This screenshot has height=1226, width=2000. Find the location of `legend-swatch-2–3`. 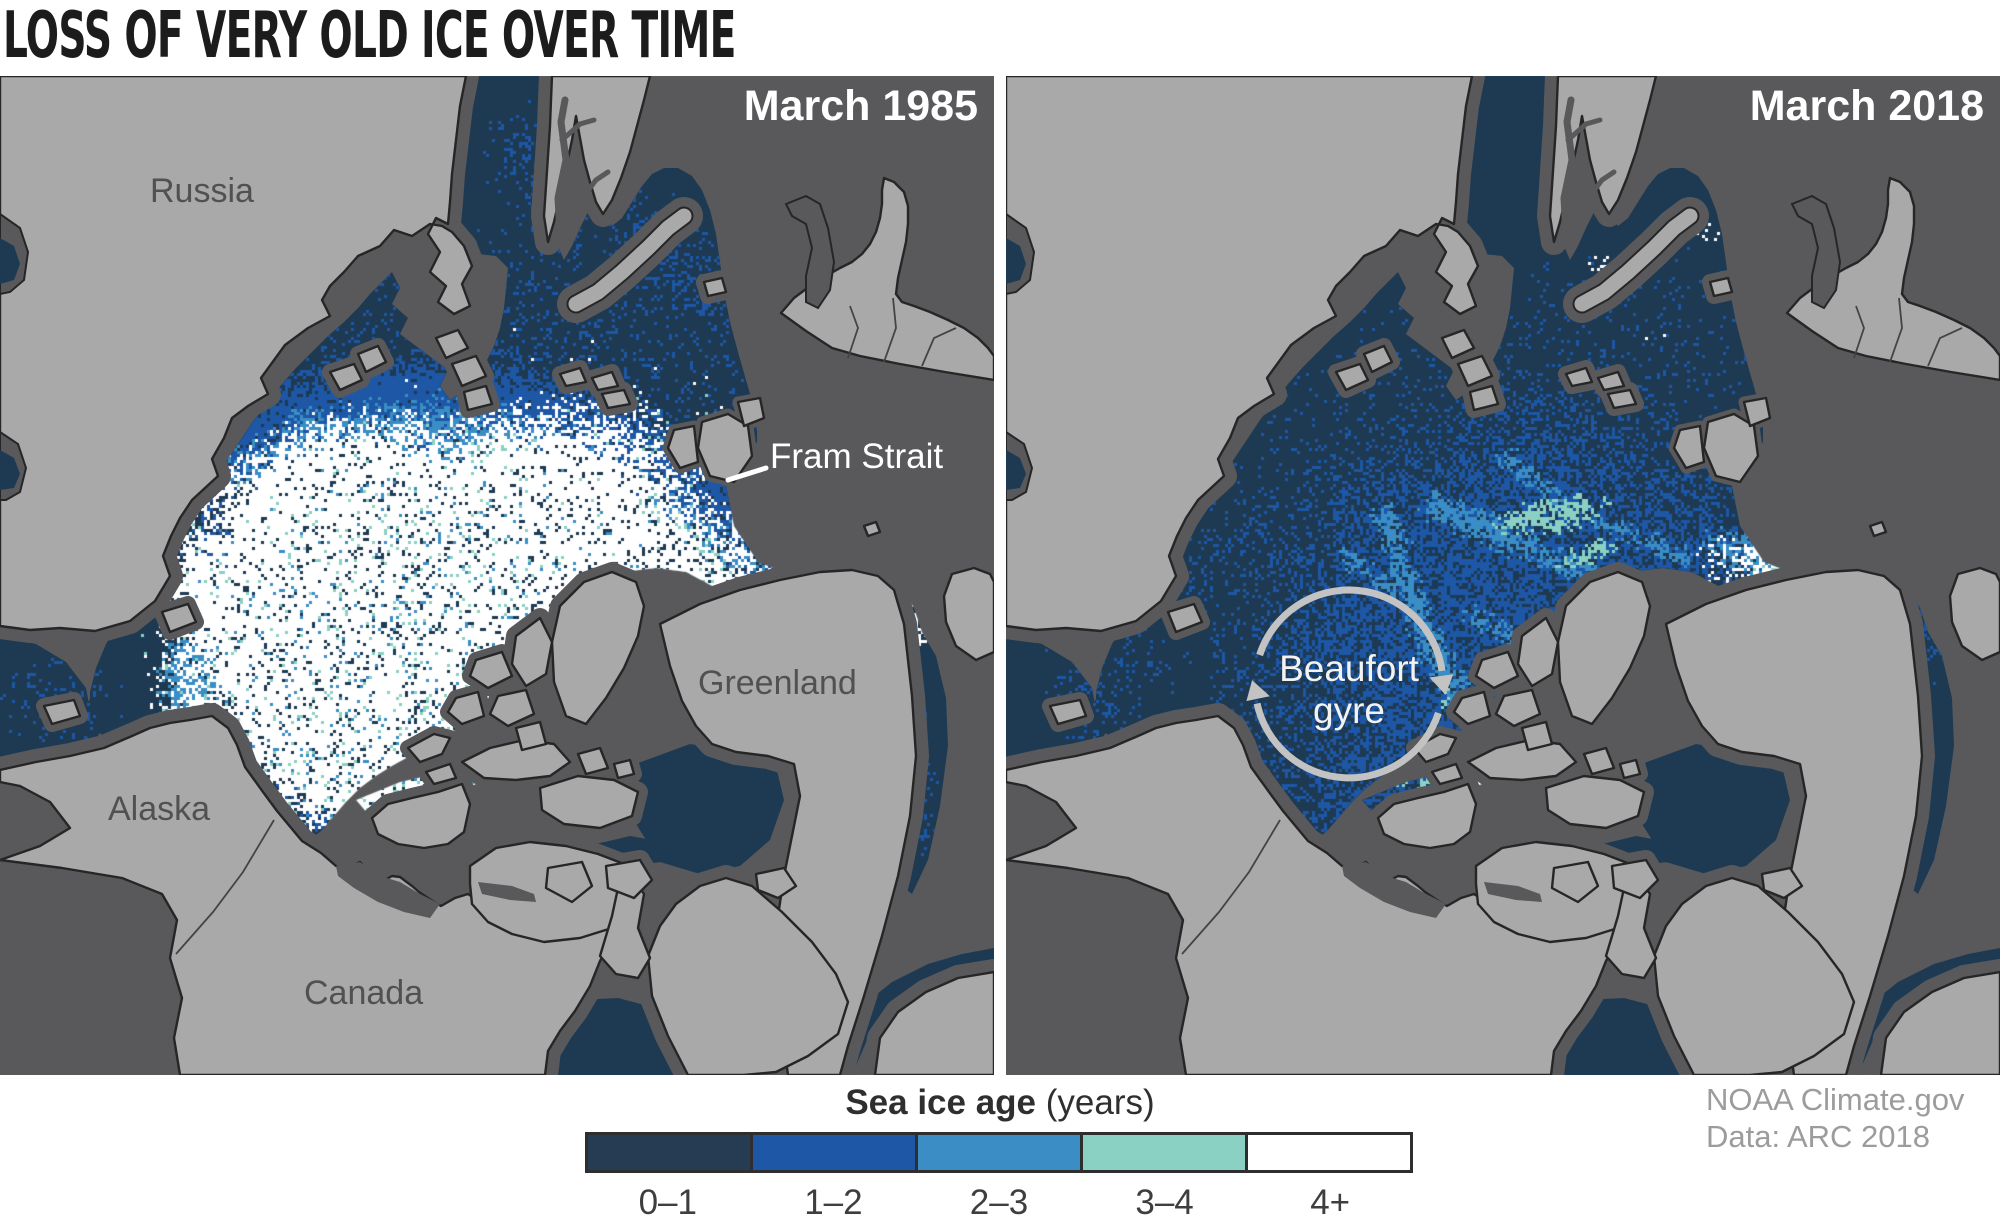

legend-swatch-2–3 is located at coordinates (1000, 1152).